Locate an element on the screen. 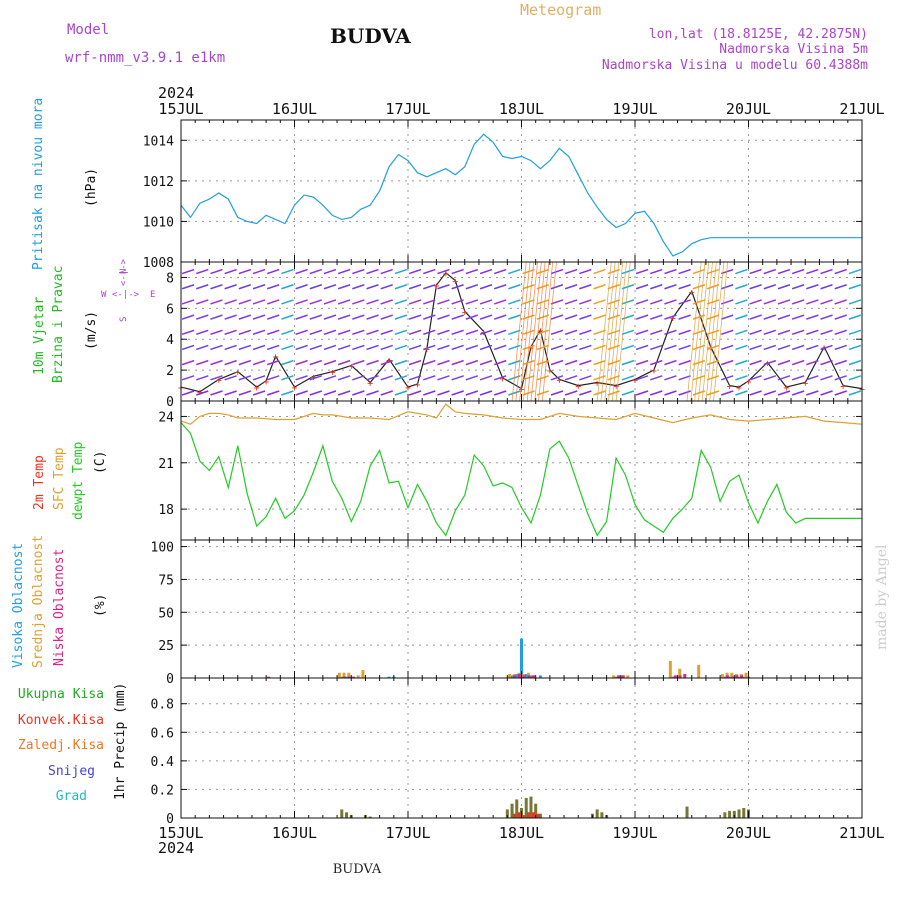  dewpt-label: dewpt Temp is located at coordinates (78, 481).